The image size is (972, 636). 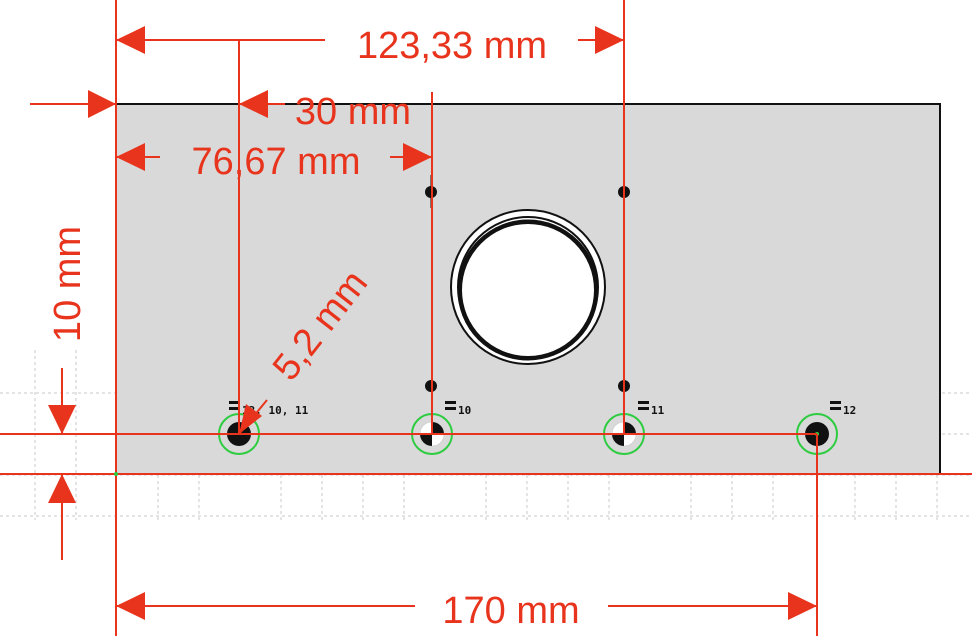 I want to click on dimension-76mm: 76,67 mm, so click(x=276, y=162).